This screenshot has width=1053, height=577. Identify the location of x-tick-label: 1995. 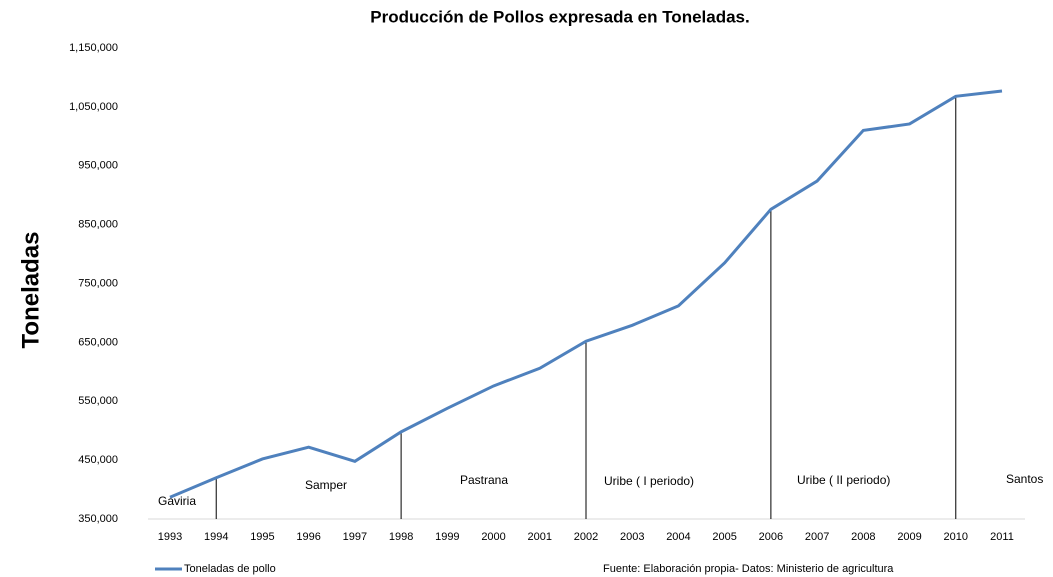
(262, 537).